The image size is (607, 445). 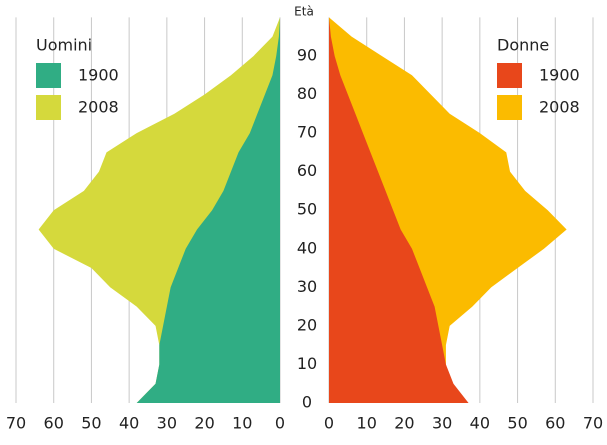 What do you see at coordinates (523, 45) in the screenshot?
I see `legend-title: Donne` at bounding box center [523, 45].